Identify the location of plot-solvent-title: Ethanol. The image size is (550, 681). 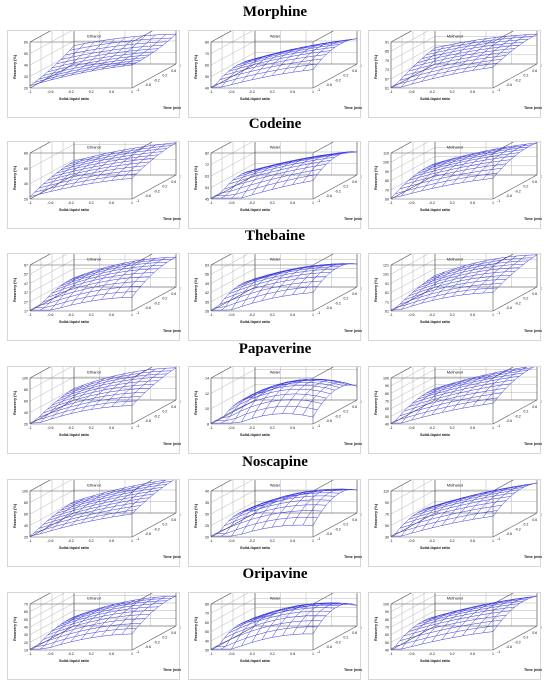
(94, 485).